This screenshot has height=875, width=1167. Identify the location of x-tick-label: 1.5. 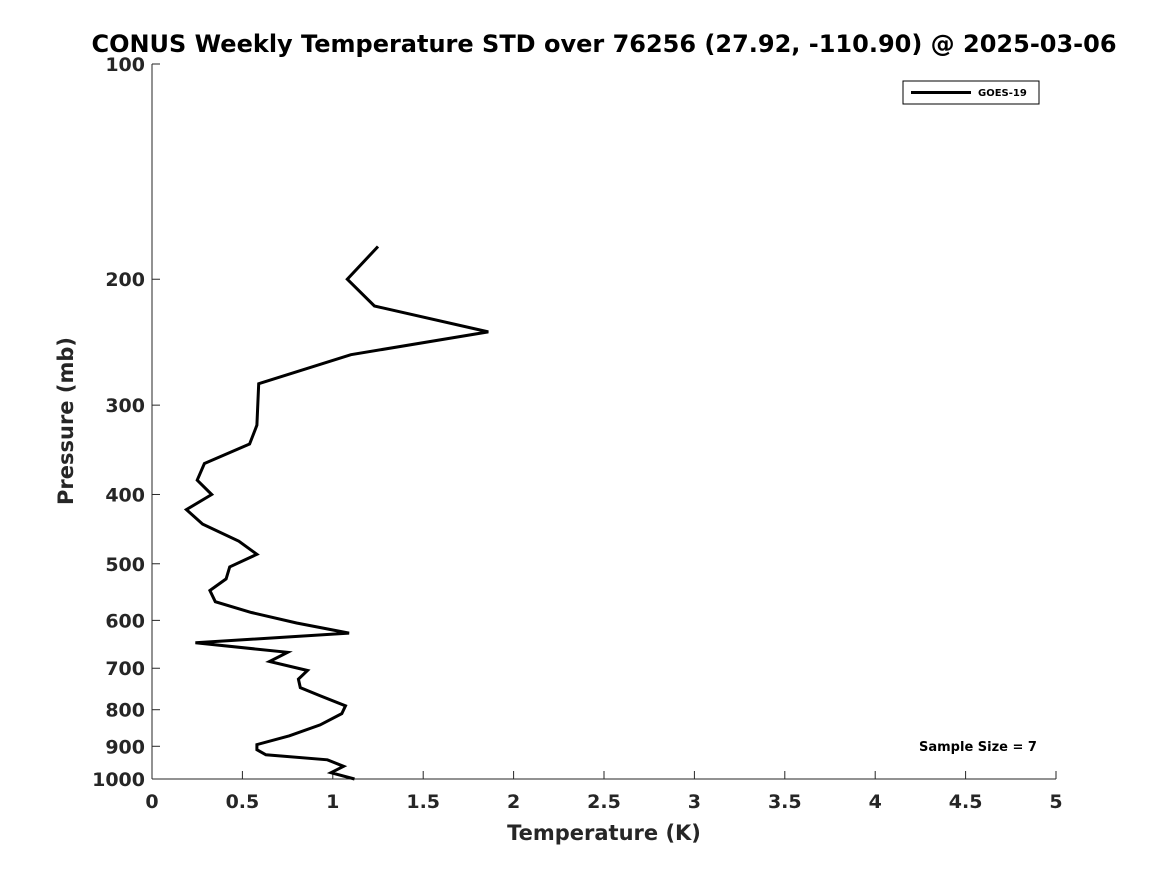
(423, 802).